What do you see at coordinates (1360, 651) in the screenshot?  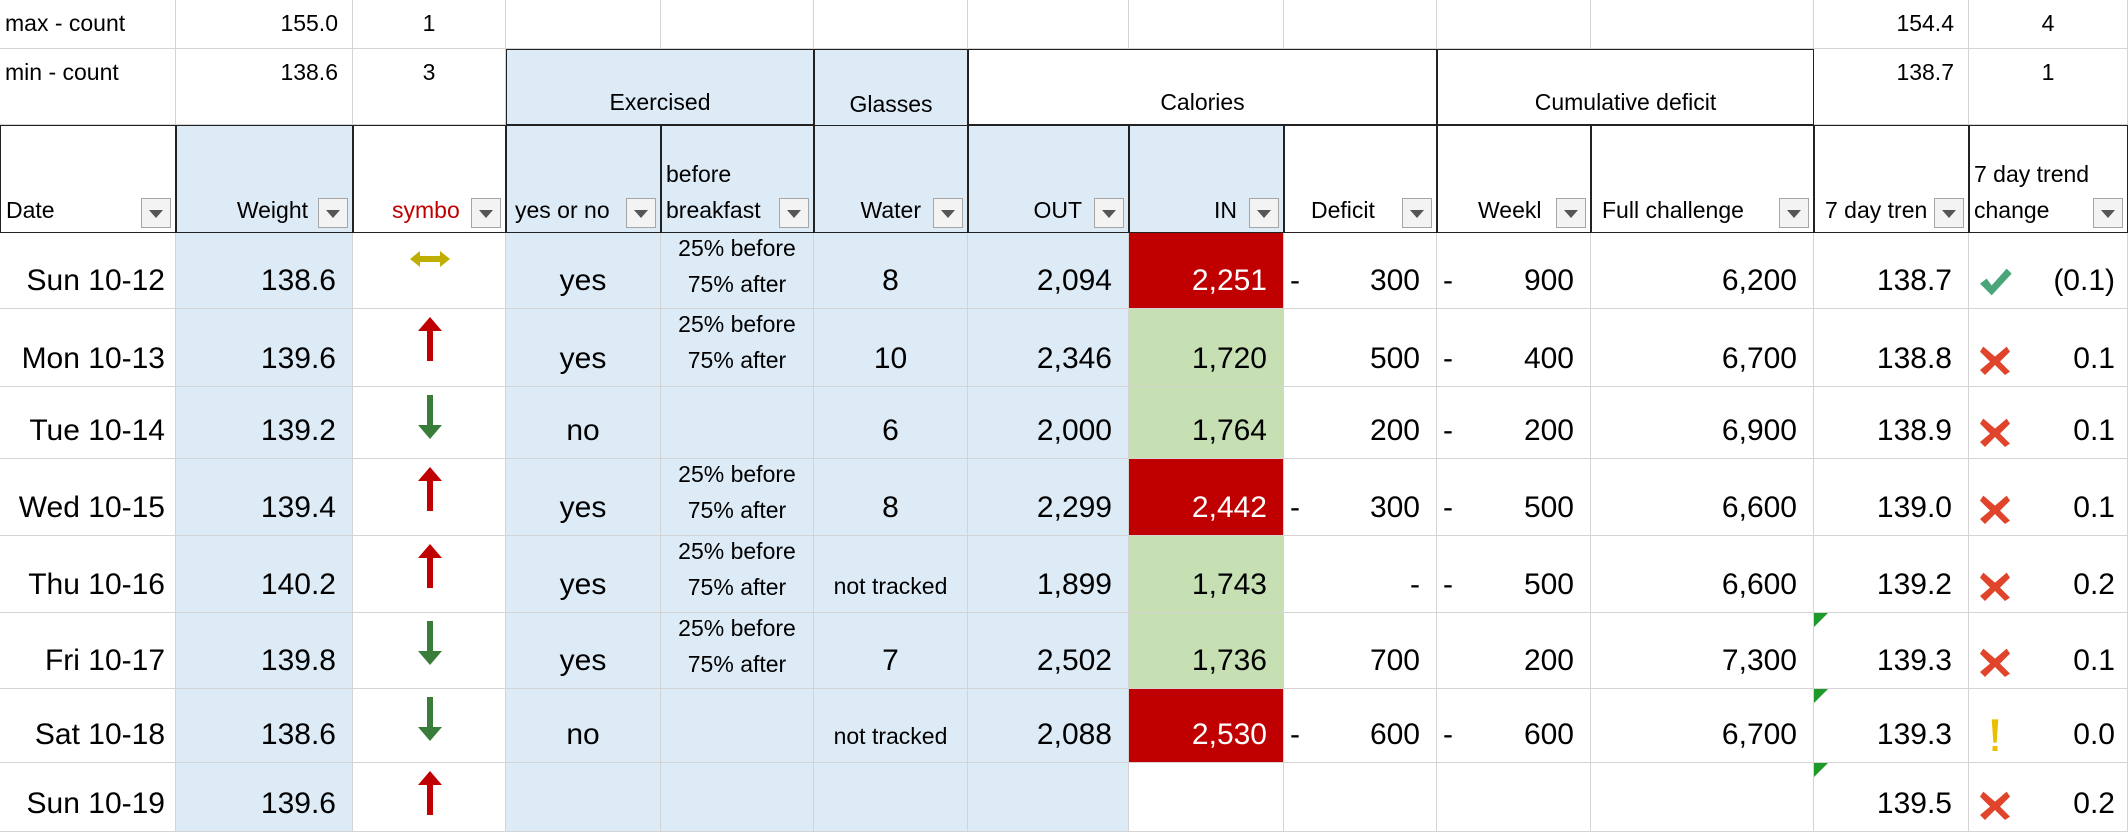 I see `deficit-cell: 700` at bounding box center [1360, 651].